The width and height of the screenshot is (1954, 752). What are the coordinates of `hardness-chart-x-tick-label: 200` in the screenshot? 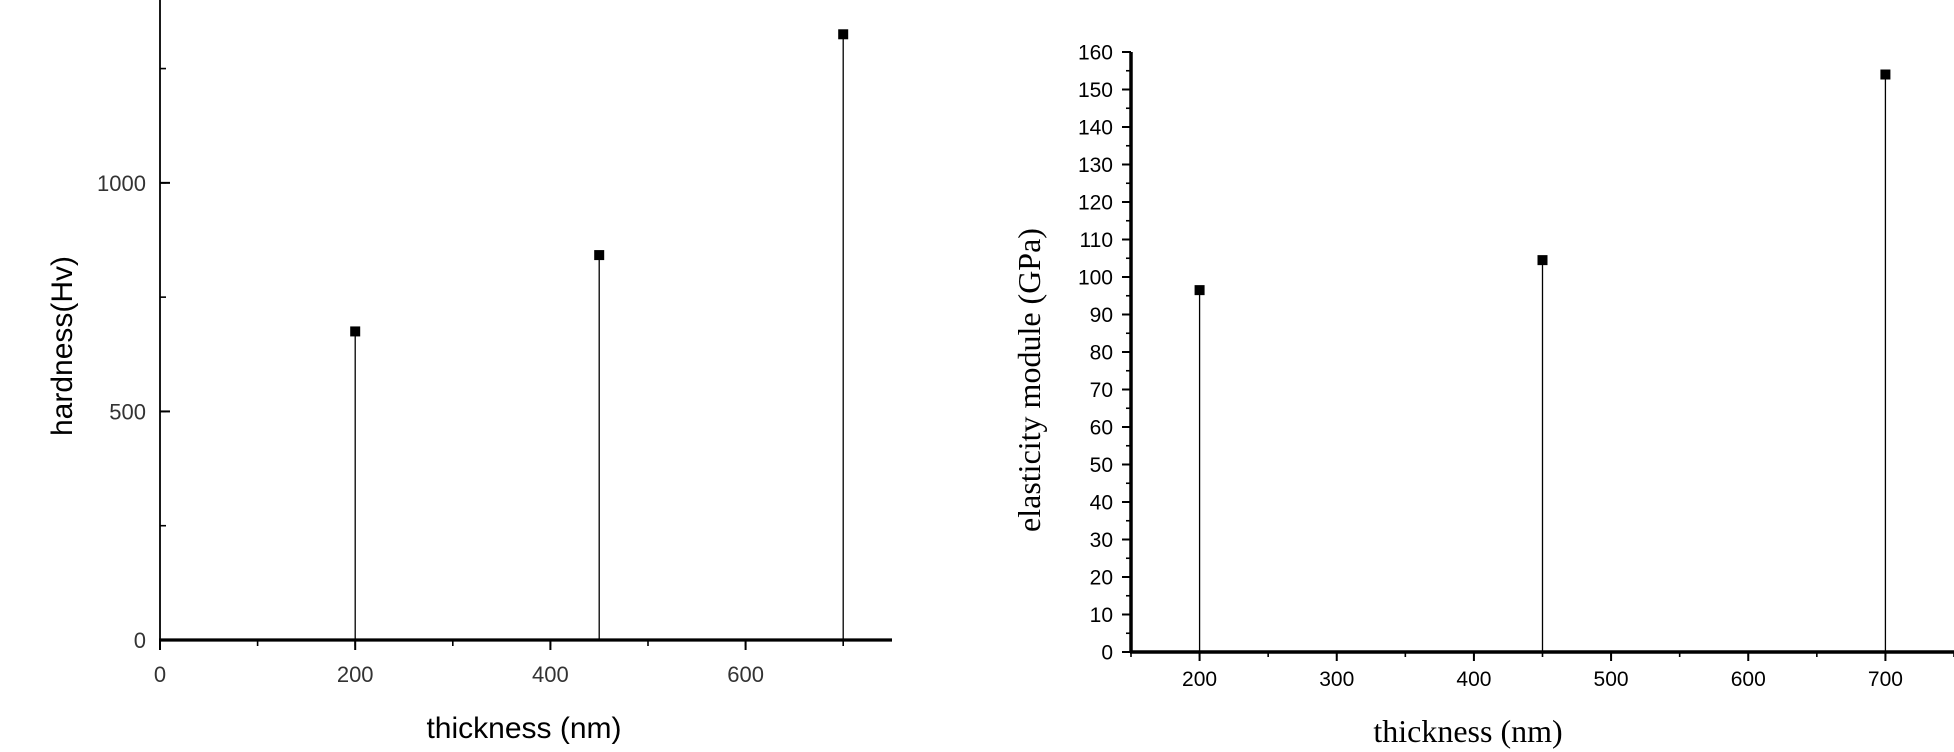 It's located at (355, 674).